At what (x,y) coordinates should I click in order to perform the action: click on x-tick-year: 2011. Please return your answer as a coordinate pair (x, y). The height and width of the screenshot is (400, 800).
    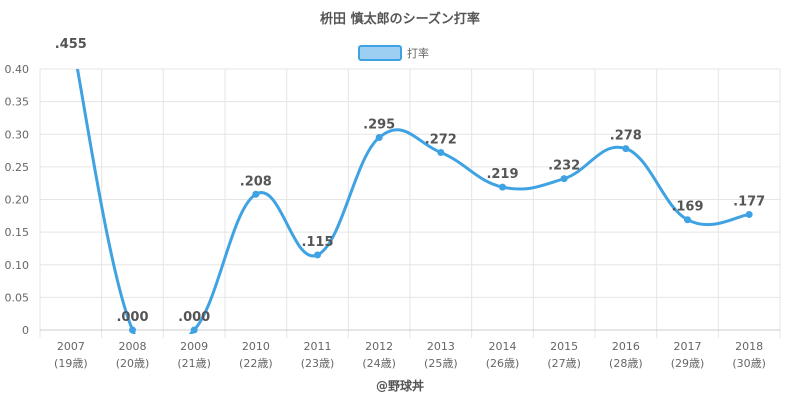
    Looking at the image, I should click on (318, 346).